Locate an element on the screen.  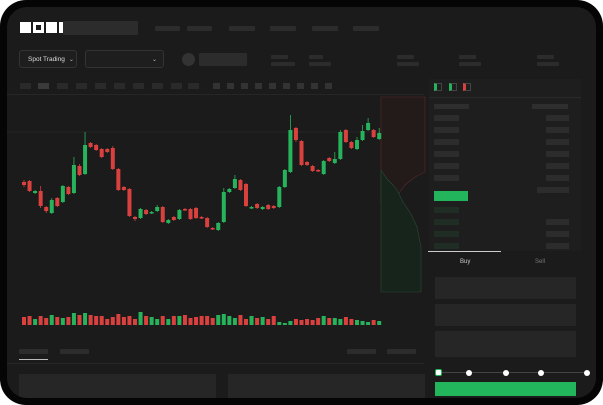
book-asks-icon is located at coordinates (467, 87).